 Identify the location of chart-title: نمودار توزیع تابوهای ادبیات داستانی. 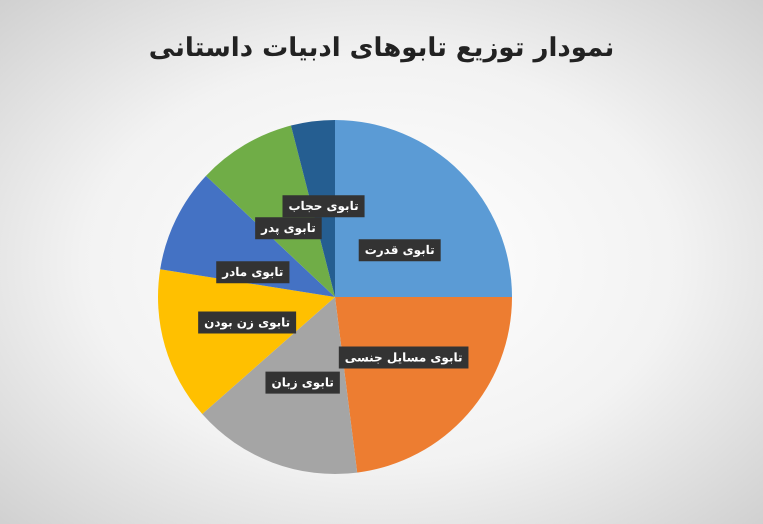
(381, 48).